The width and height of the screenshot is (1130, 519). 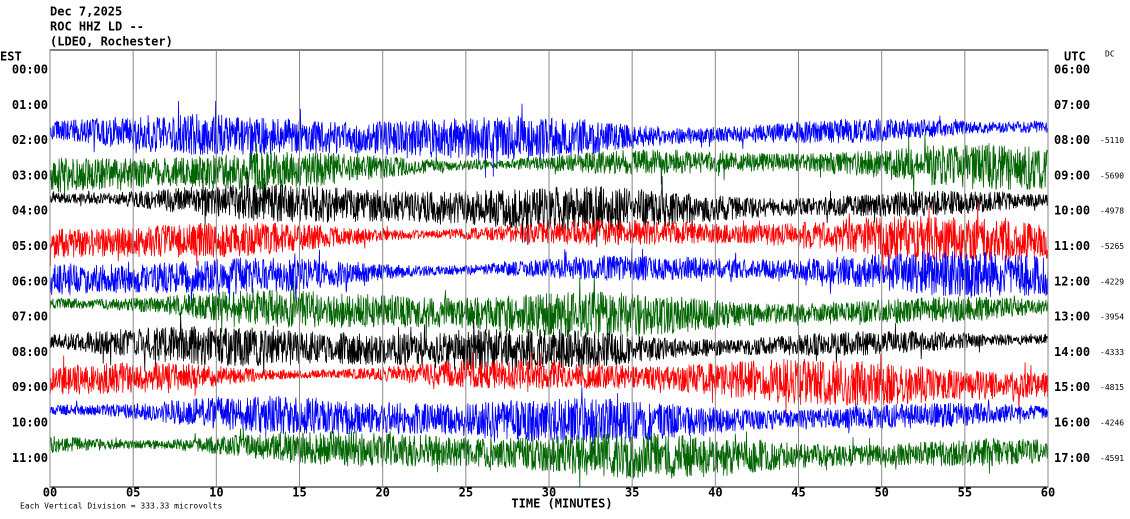 I want to click on x-tick-label: 45, so click(x=798, y=493).